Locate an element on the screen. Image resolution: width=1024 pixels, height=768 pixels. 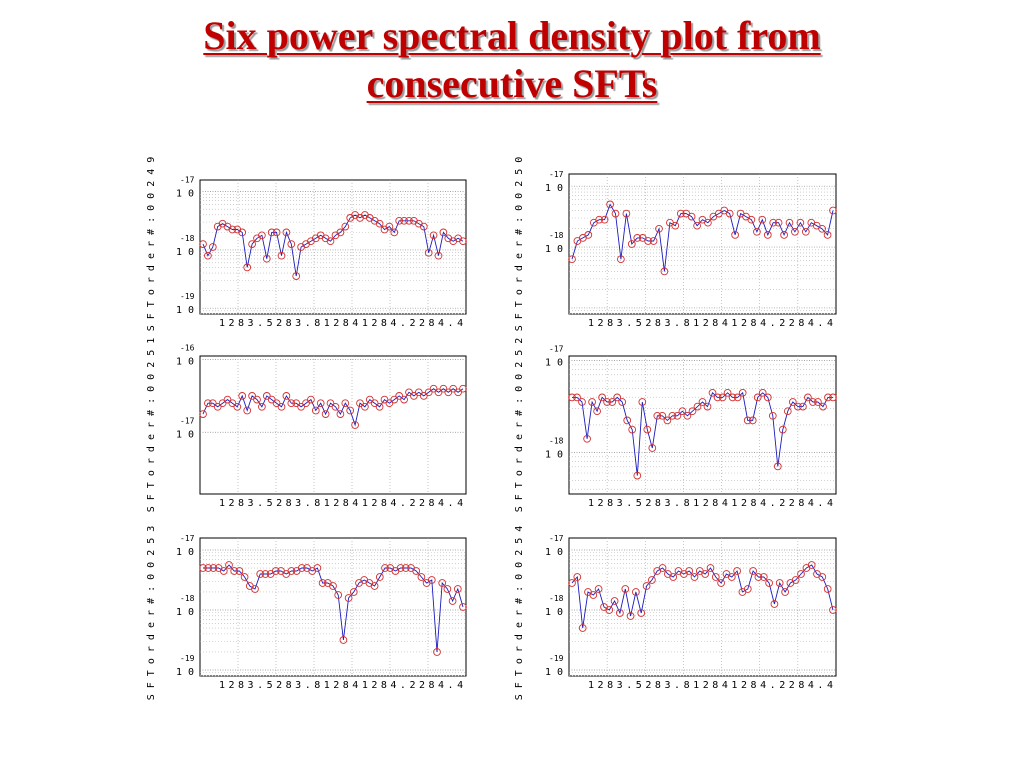
y-tick-exponent: -18 is located at coordinates (556, 235).